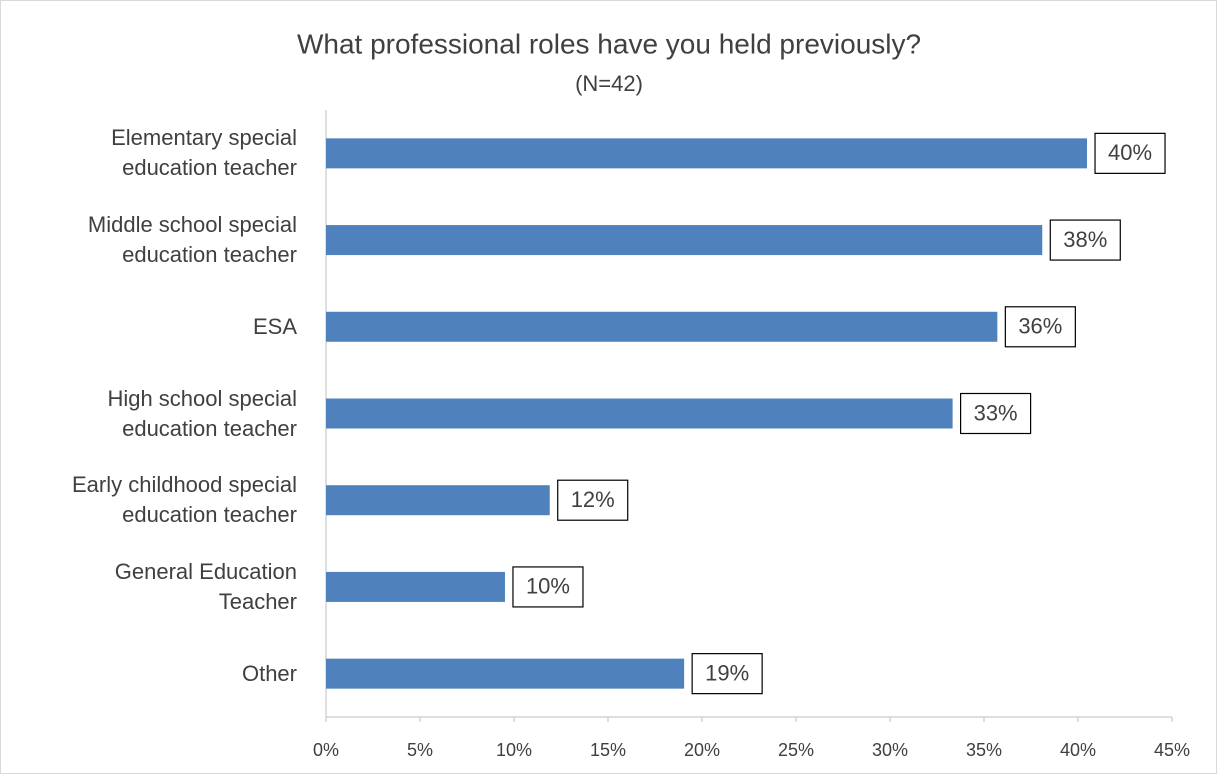 The height and width of the screenshot is (774, 1217). What do you see at coordinates (192, 240) in the screenshot?
I see `y-tick-label: Middle school special education teacher` at bounding box center [192, 240].